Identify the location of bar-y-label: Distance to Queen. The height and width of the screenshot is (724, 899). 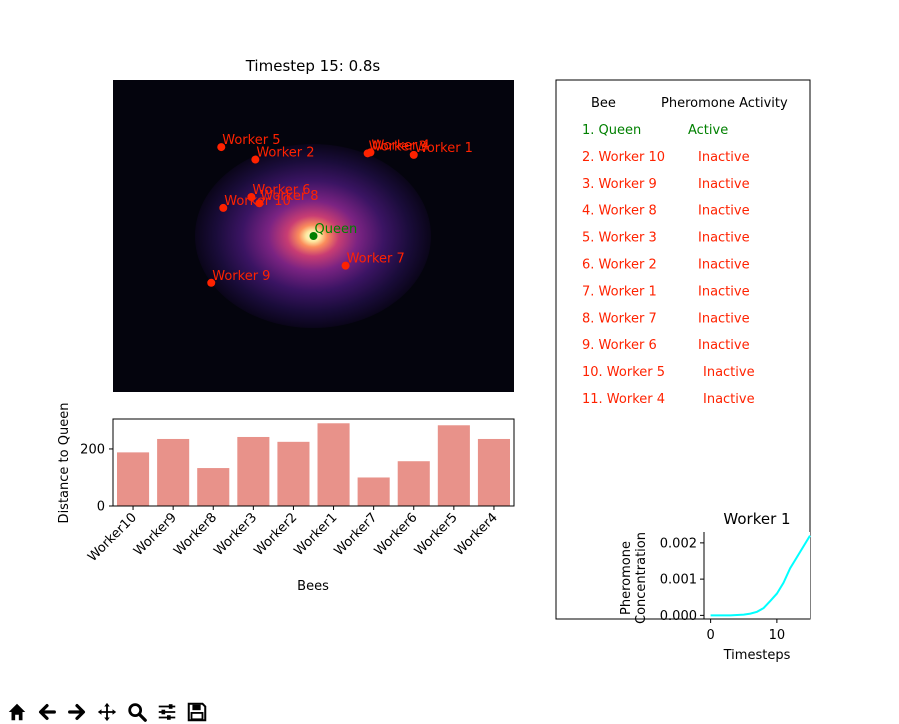
(64, 463).